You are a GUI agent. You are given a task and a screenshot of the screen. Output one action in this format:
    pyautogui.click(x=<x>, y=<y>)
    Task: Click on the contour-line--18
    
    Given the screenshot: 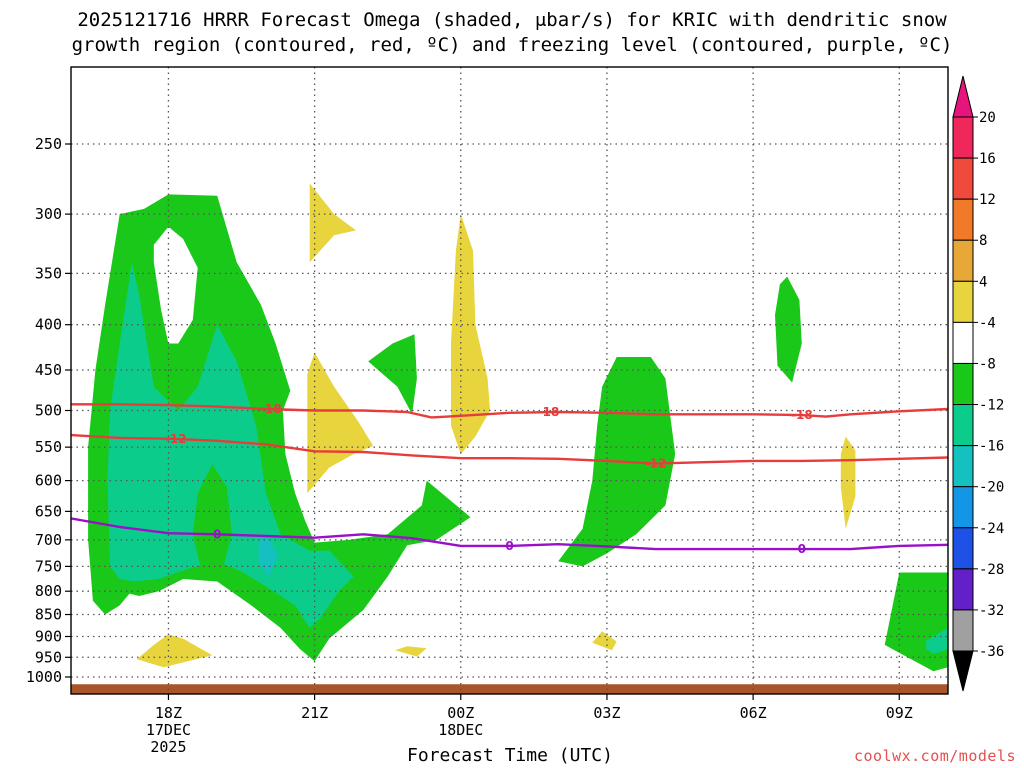 What is the action you would take?
    pyautogui.click(x=509, y=411)
    